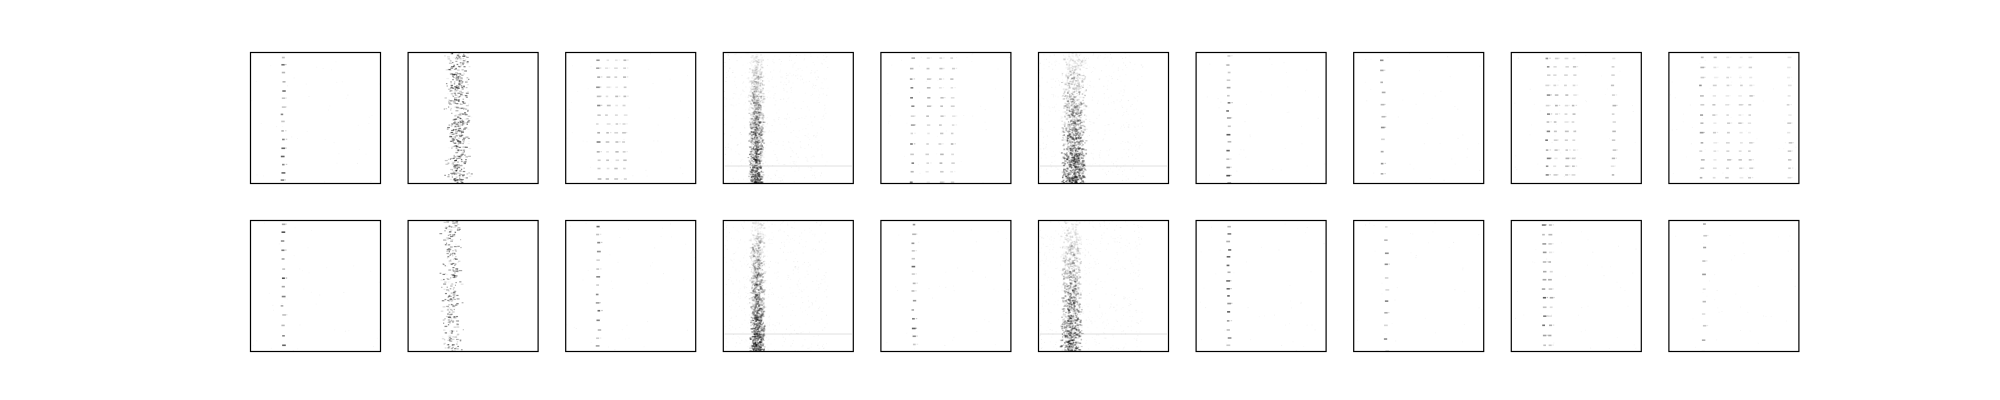 The width and height of the screenshot is (2000, 400). I want to click on heatmap-cells, so click(458, 118).